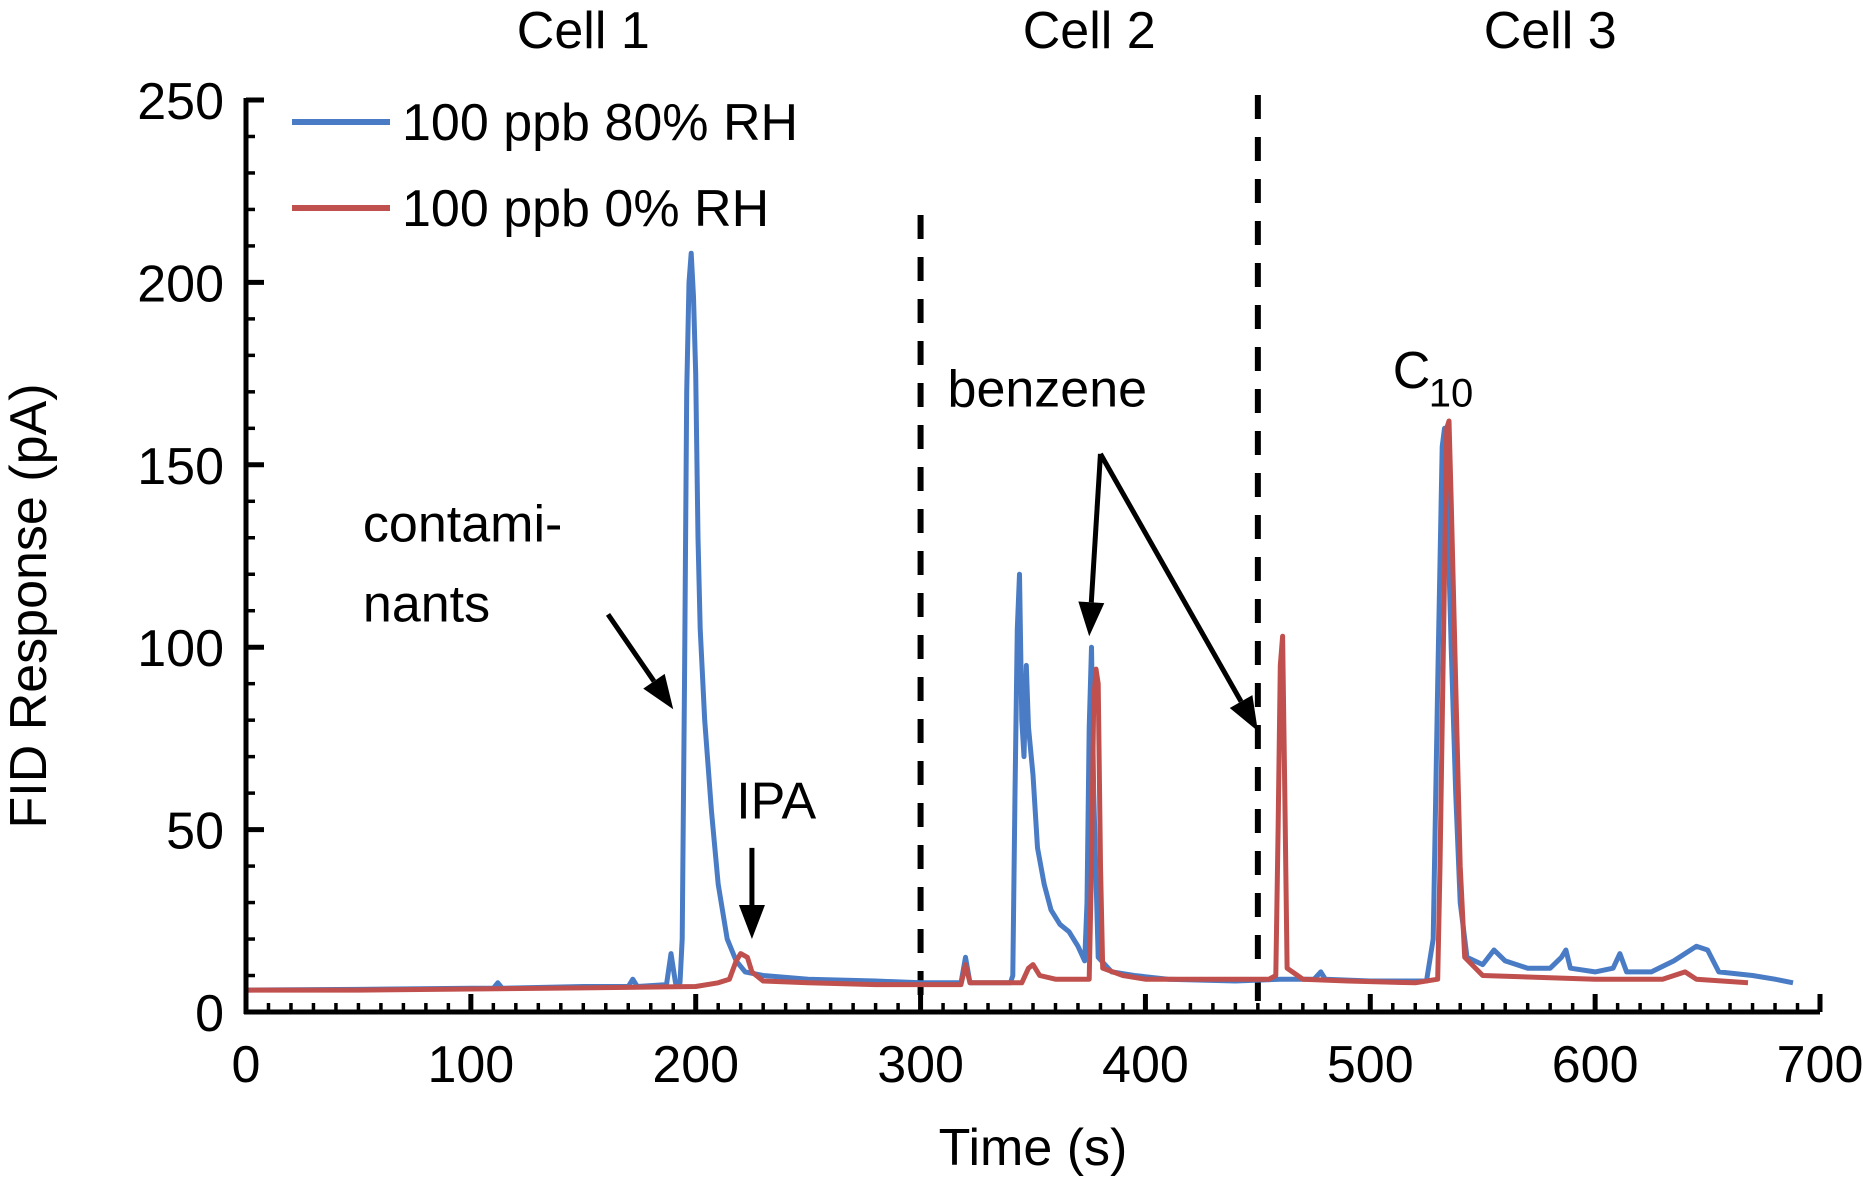 The image size is (1863, 1183). I want to click on y-tick-label: 100, so click(180, 649).